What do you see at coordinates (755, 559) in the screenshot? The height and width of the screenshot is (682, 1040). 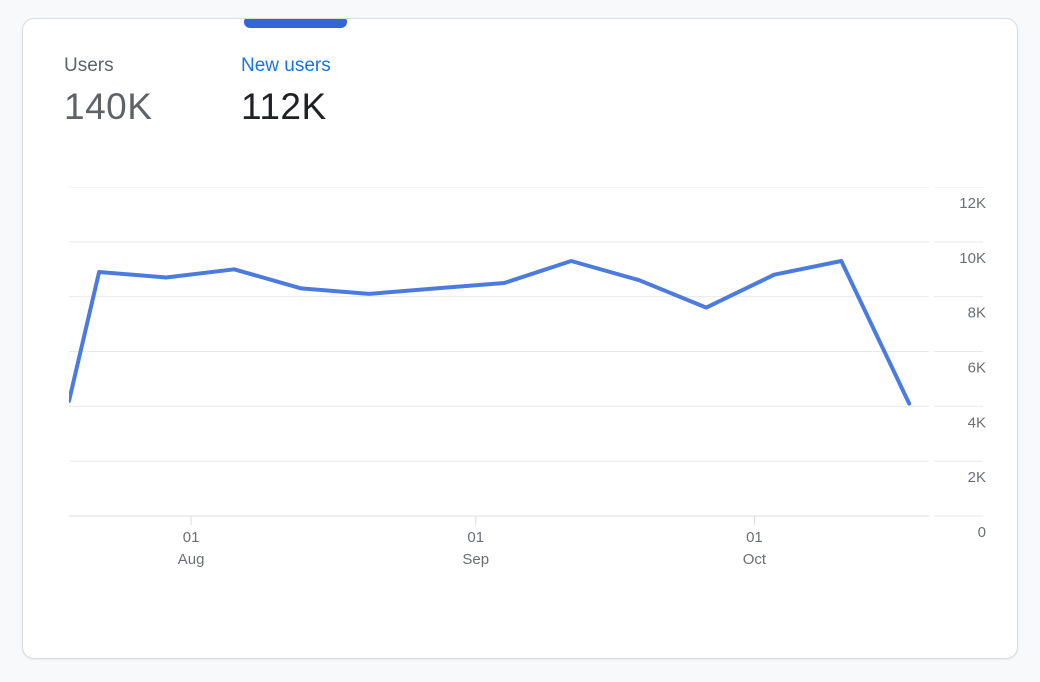 I see `x-tick-label-month: Oct` at bounding box center [755, 559].